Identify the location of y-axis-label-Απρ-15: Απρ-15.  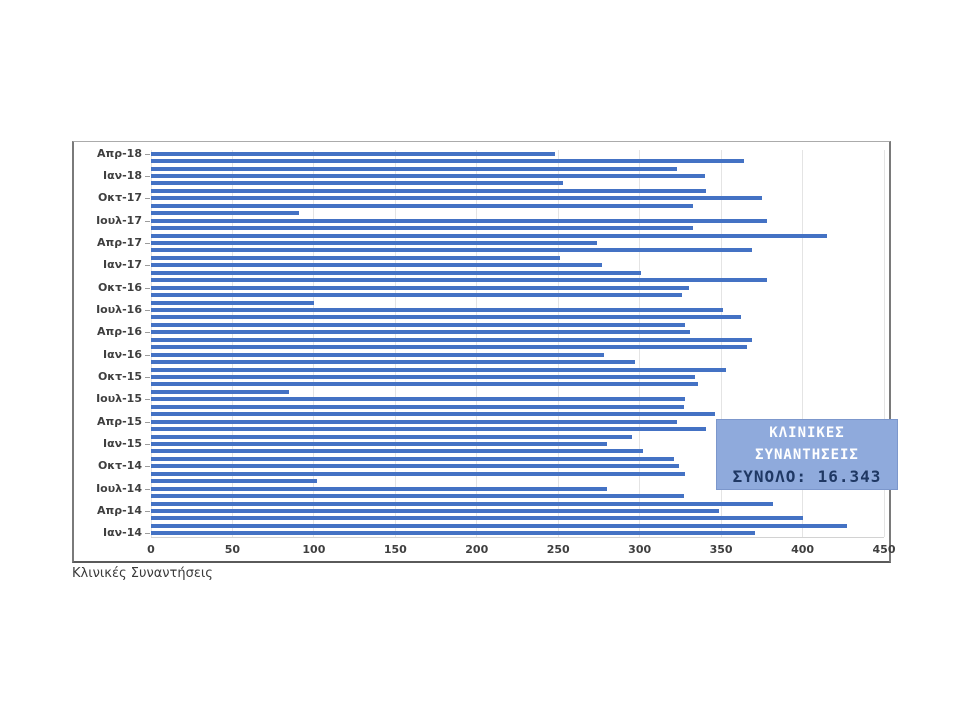
(119, 421).